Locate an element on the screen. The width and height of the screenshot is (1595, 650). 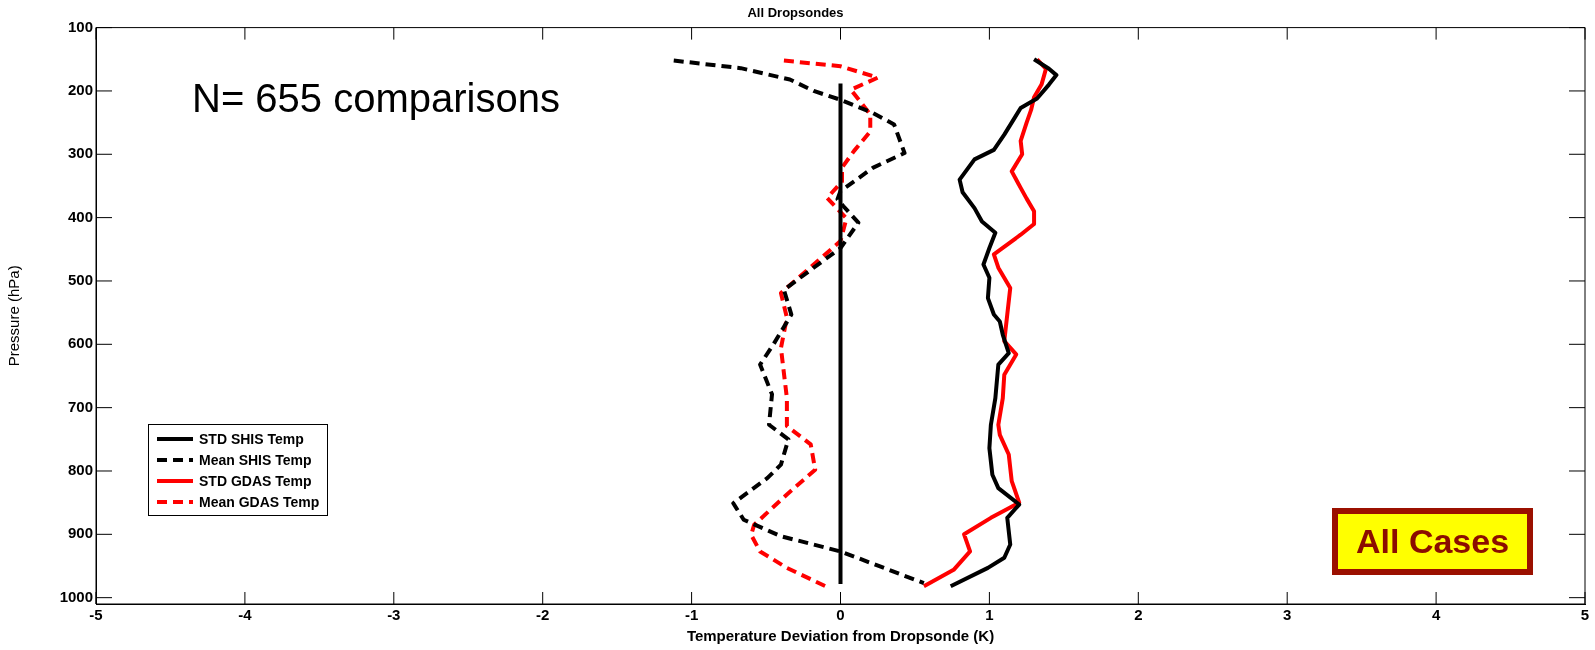
y-tick-label: 100 is located at coordinates (80, 26).